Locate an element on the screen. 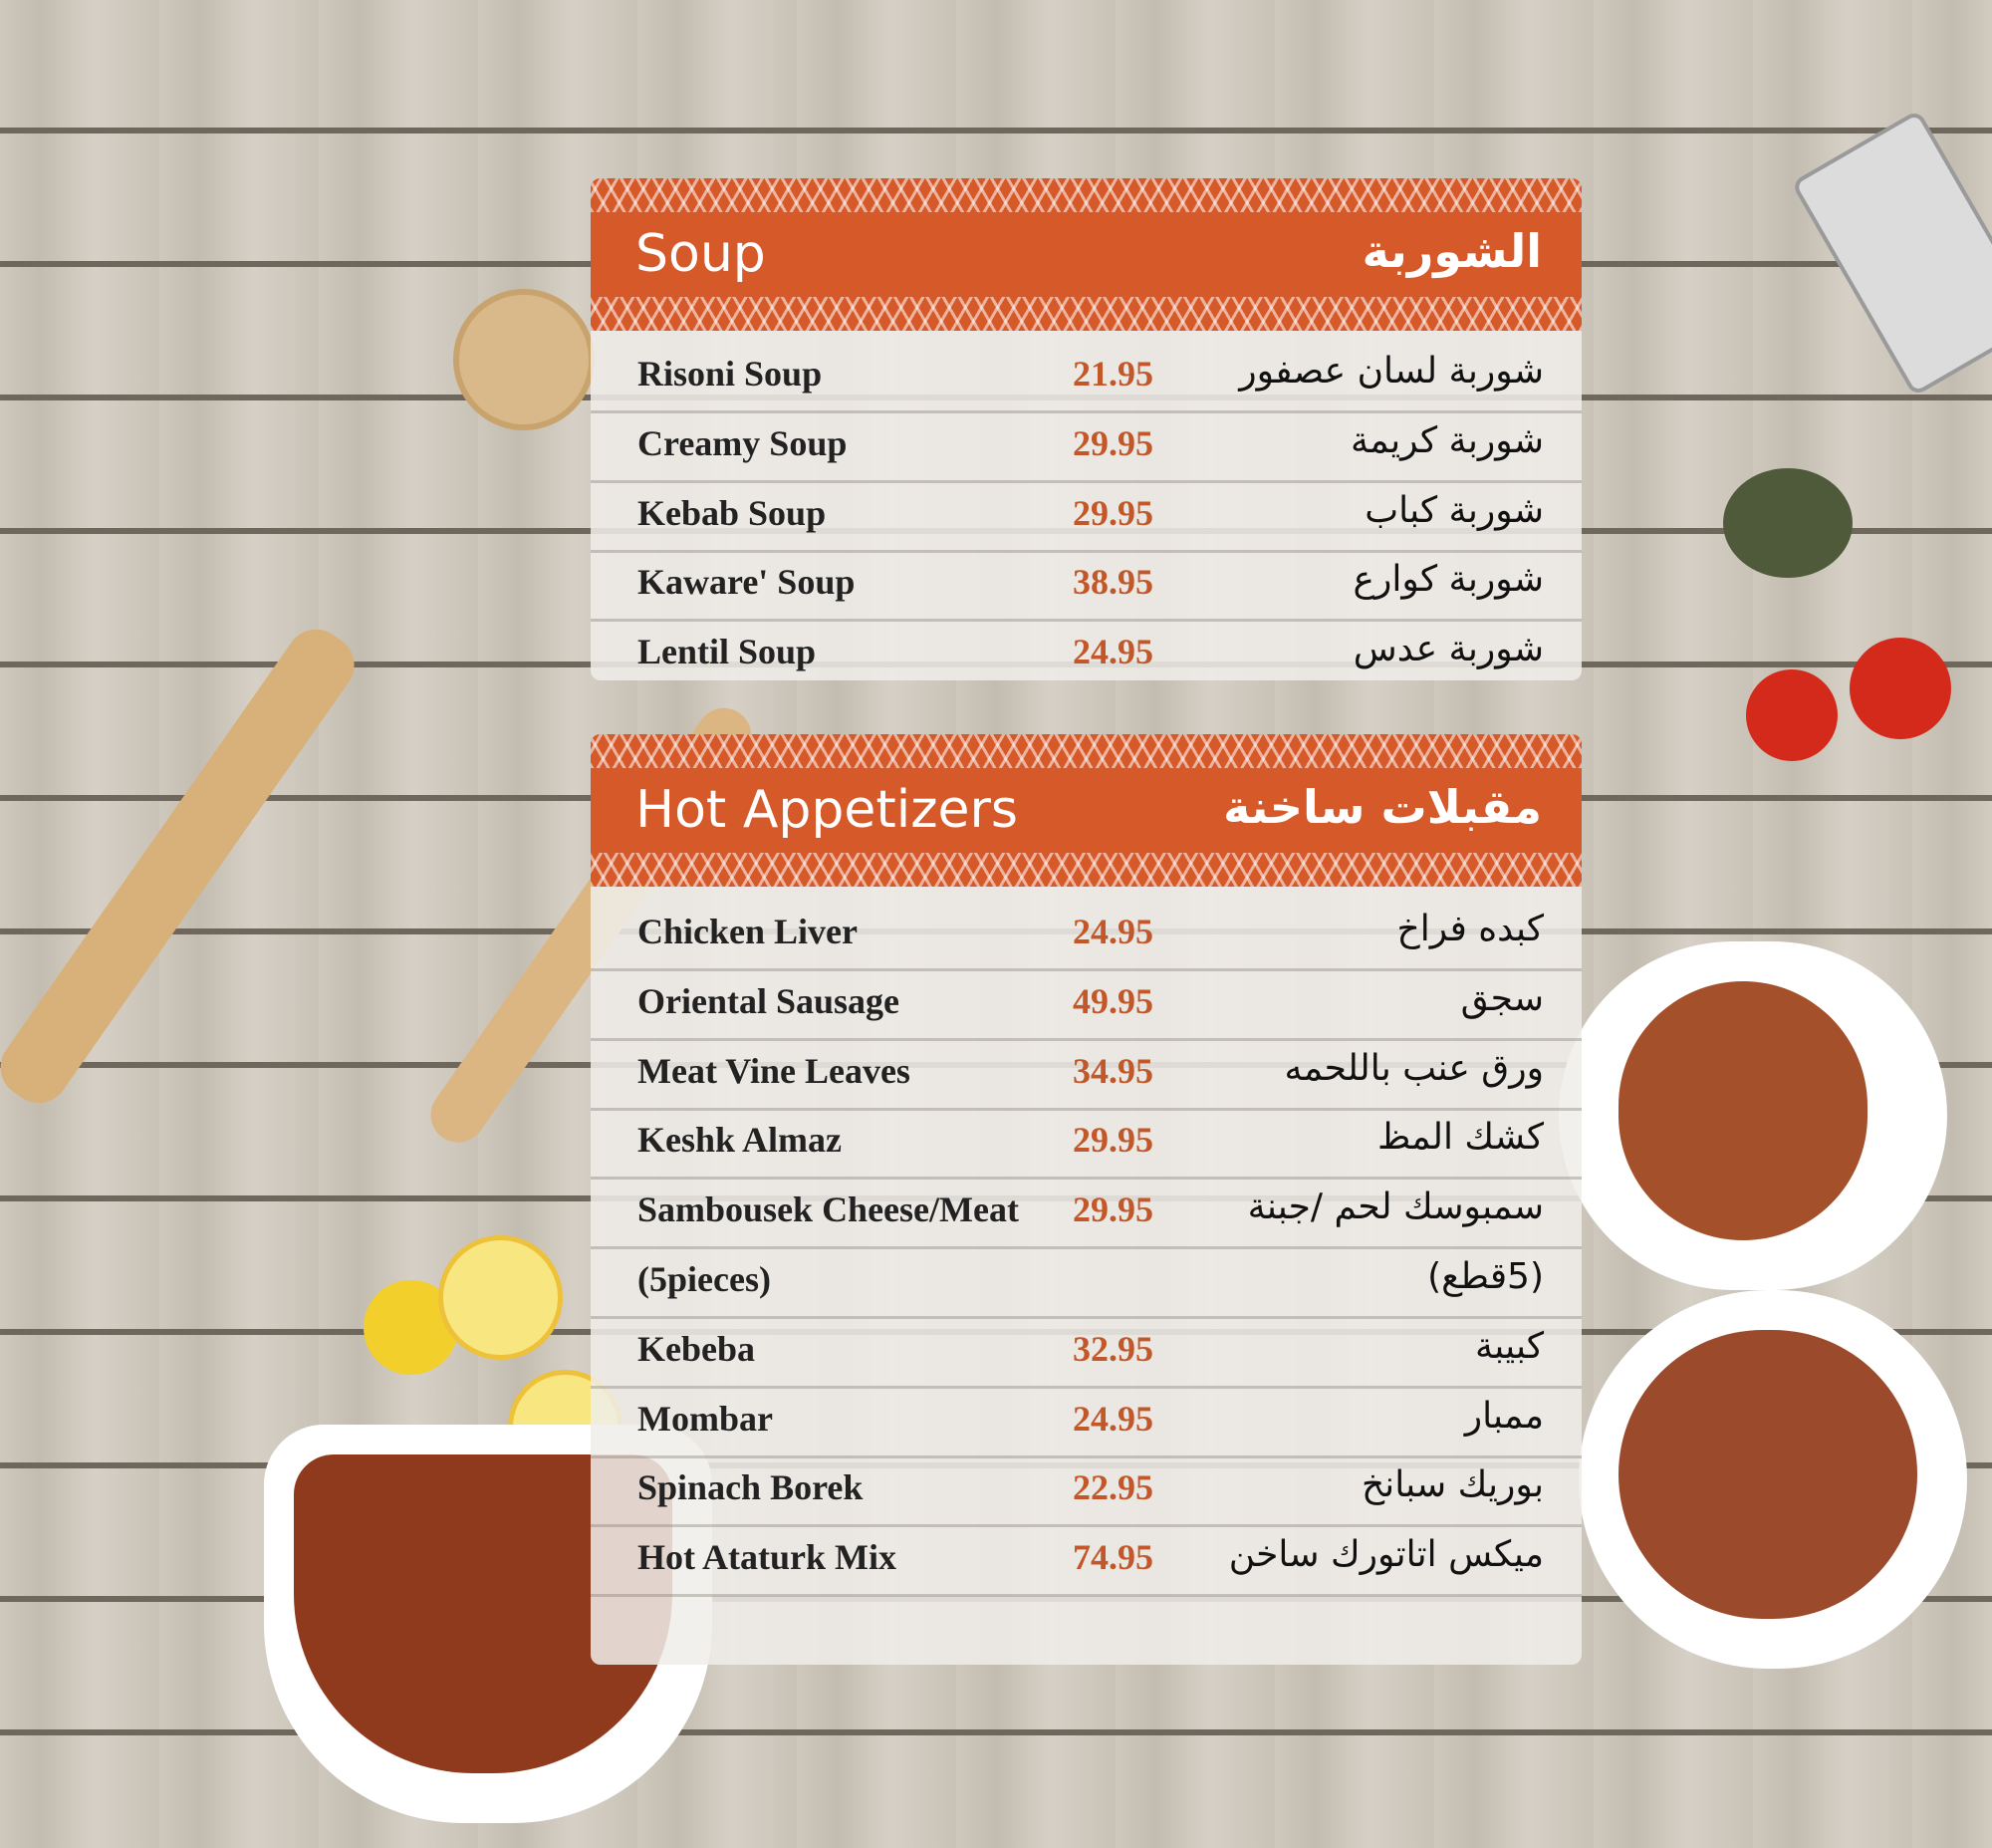  menu-item: Lentil Soup 24.95 شوربة عدس is located at coordinates (1087, 650).